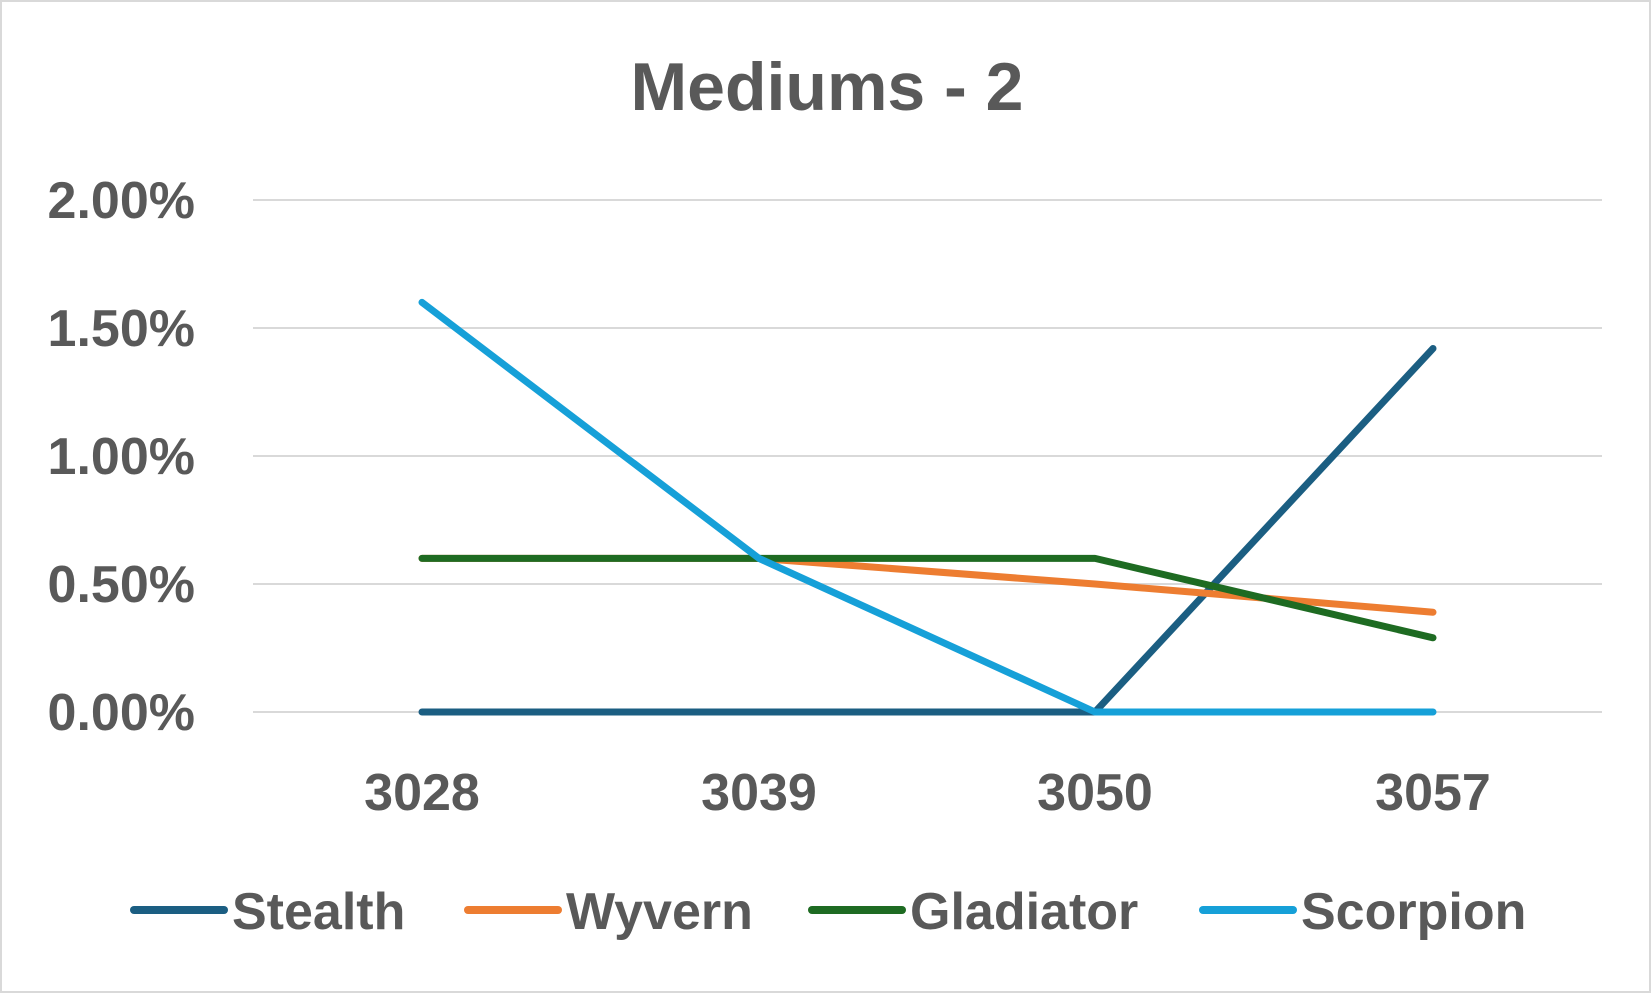 The width and height of the screenshot is (1651, 993). Describe the element at coordinates (318, 912) in the screenshot. I see `legend-label: Stealth` at that location.